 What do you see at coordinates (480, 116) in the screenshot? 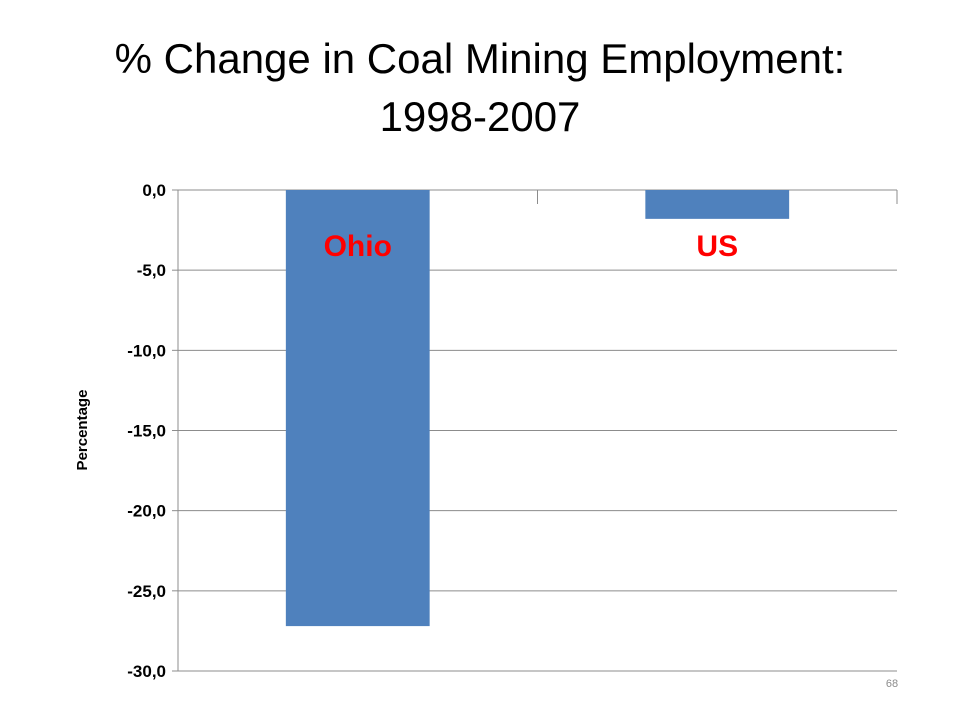
I see `title-line-2: 1998-2007` at bounding box center [480, 116].